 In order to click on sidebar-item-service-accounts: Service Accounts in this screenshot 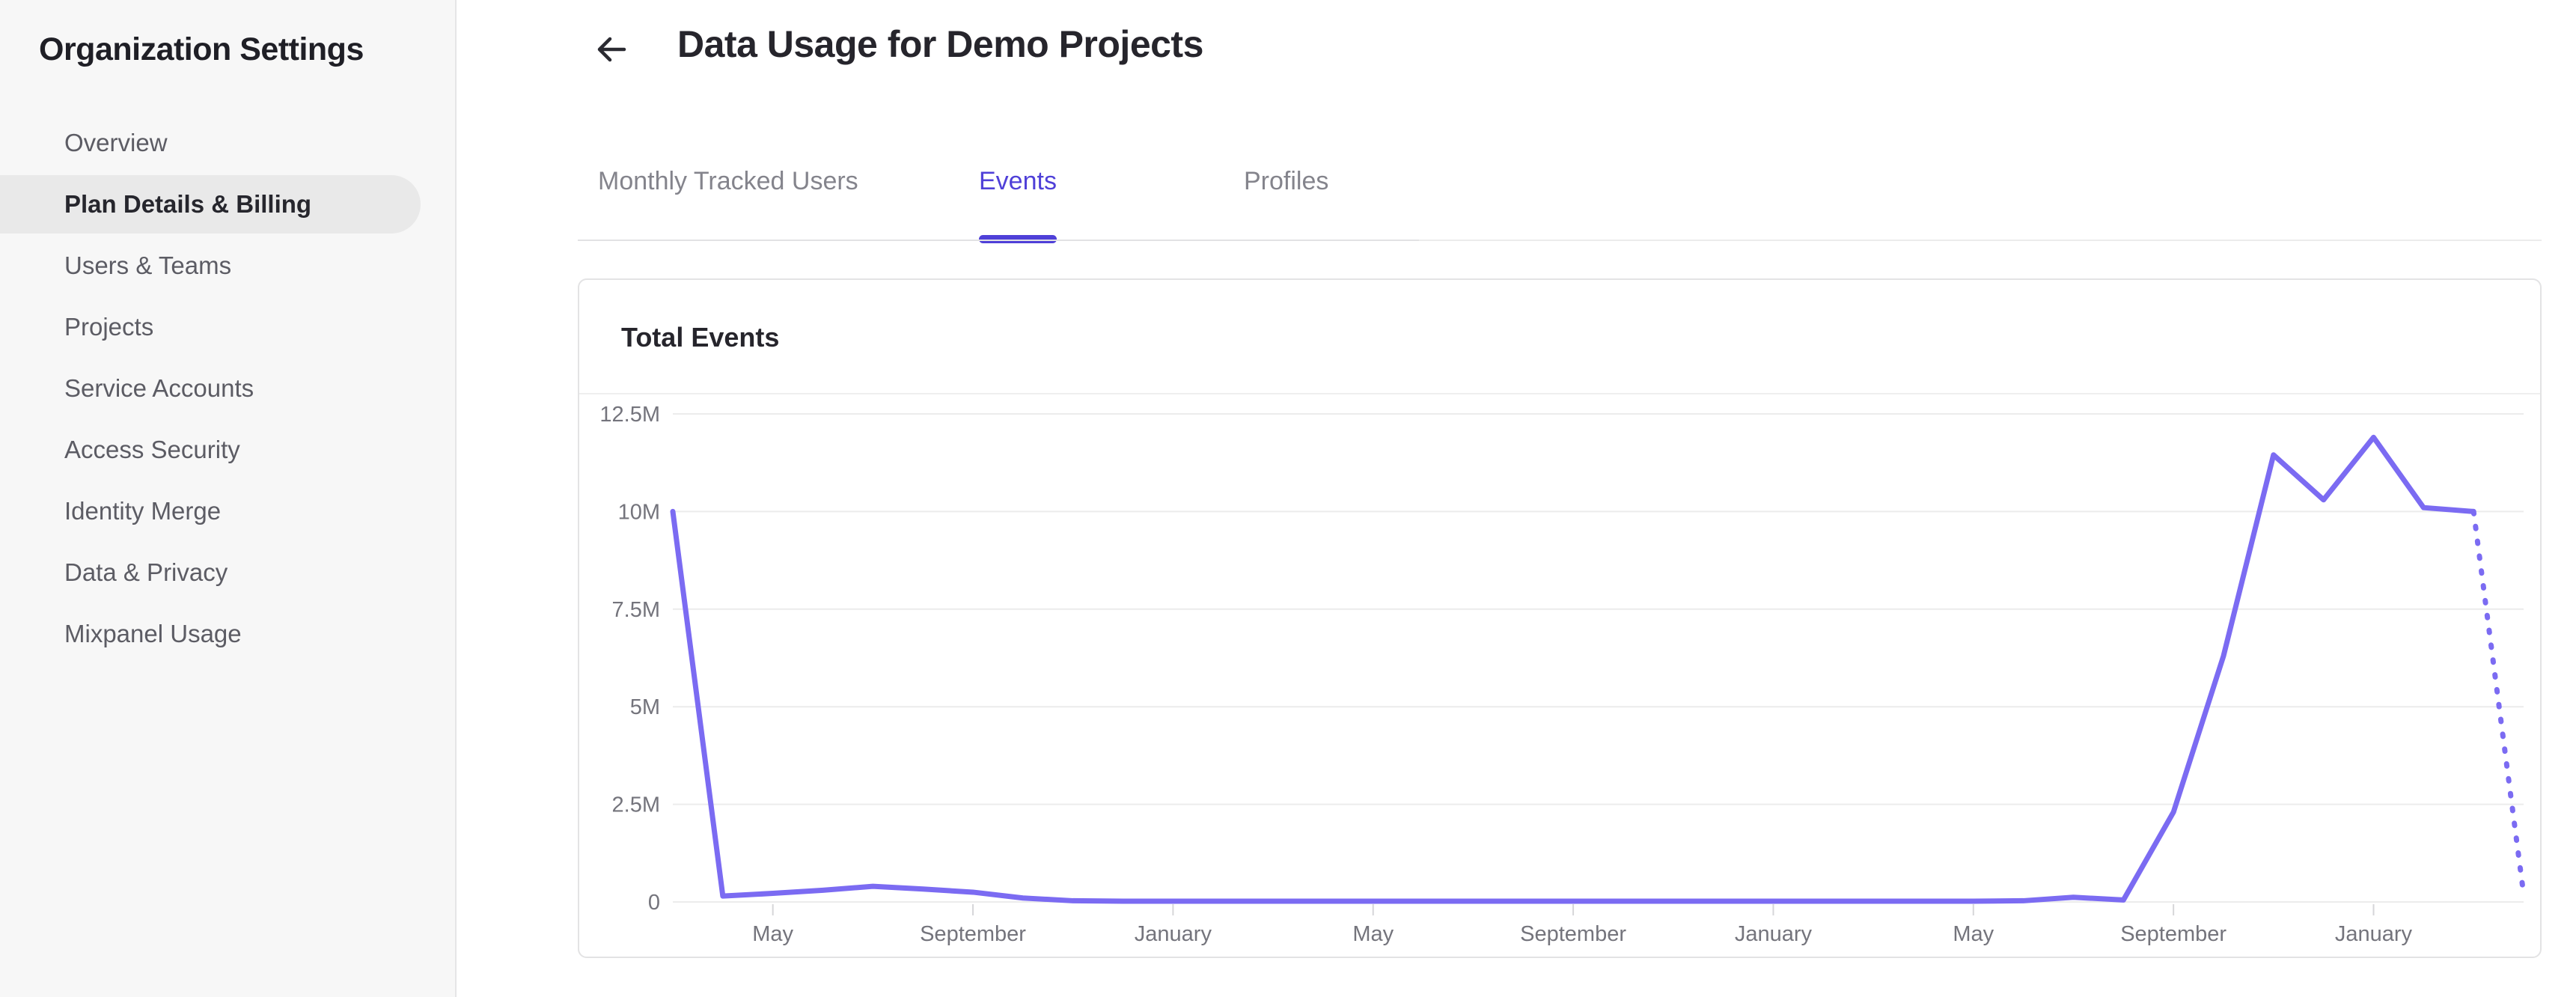, I will do `click(159, 388)`.